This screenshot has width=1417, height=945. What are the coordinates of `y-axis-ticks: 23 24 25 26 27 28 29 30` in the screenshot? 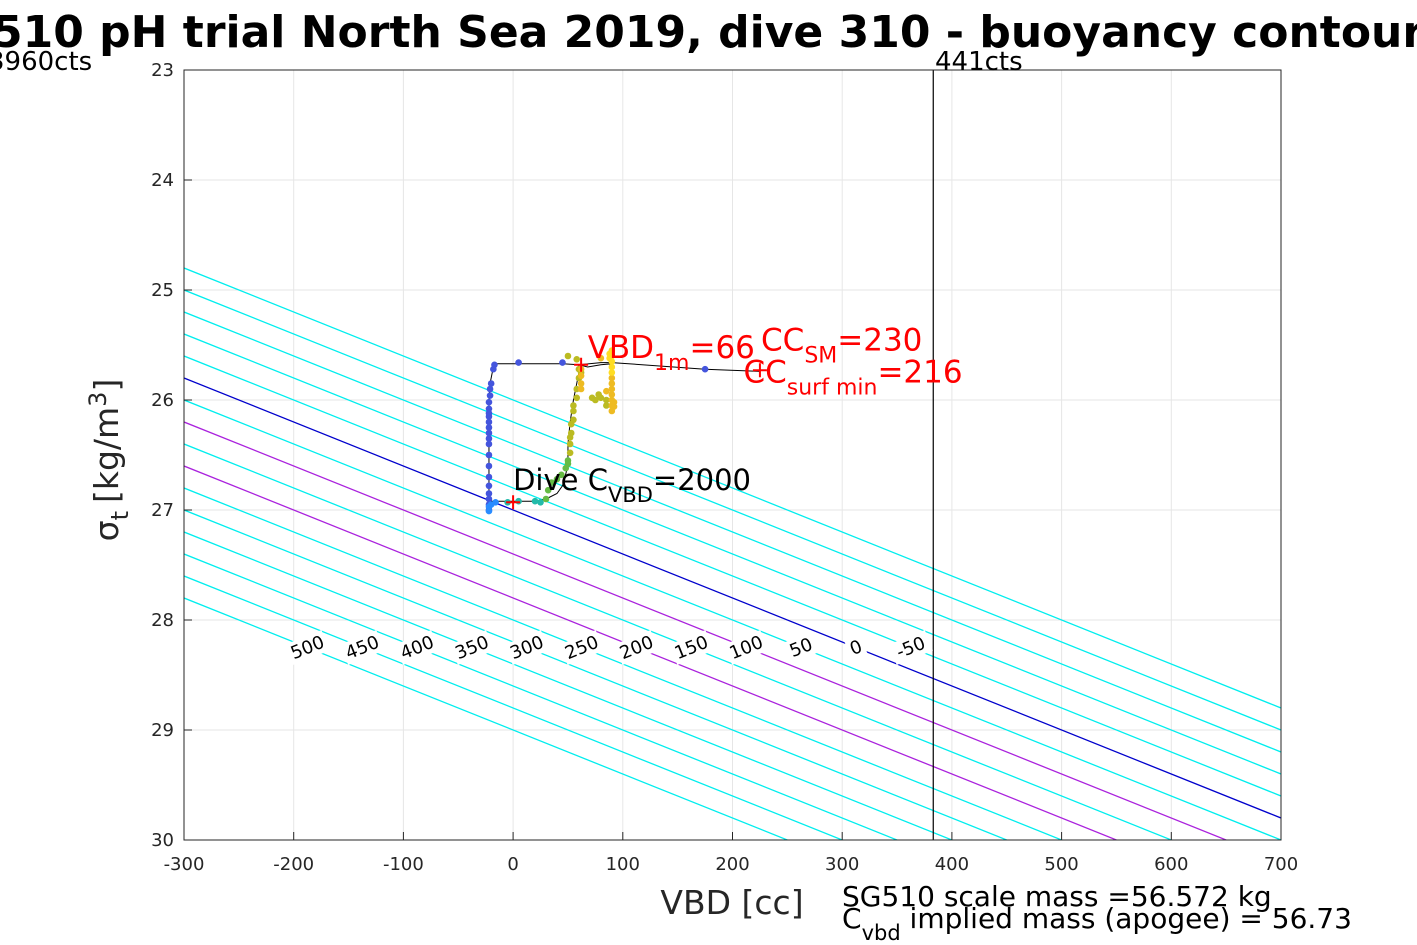 It's located at (171, 455).